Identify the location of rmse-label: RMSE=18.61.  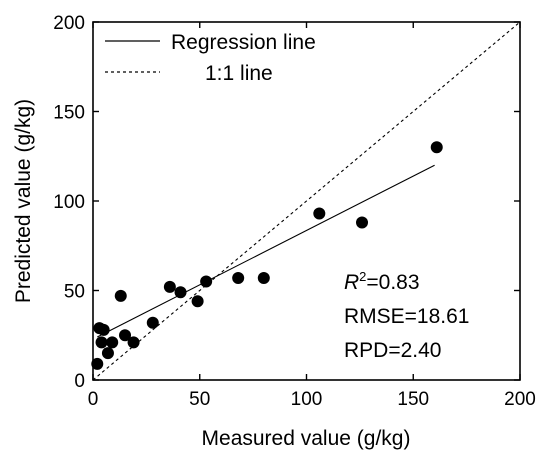
(407, 316).